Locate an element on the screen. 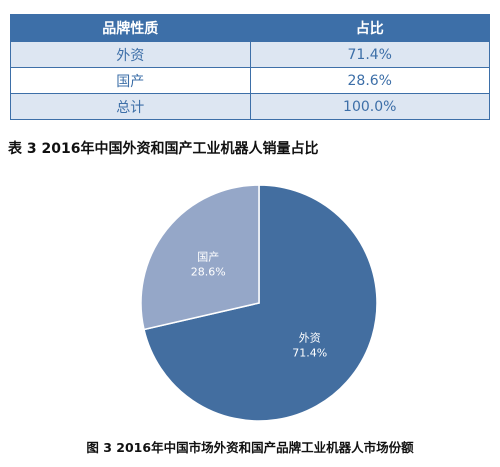  table-cell-share: 71.4% is located at coordinates (369, 54).